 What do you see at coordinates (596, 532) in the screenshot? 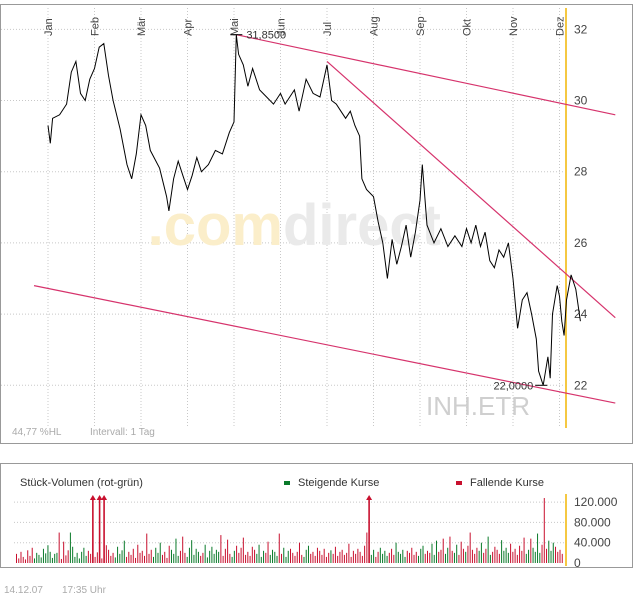
I see `volume-y-axis: 0 40.000 80.000 120.000` at bounding box center [596, 532].